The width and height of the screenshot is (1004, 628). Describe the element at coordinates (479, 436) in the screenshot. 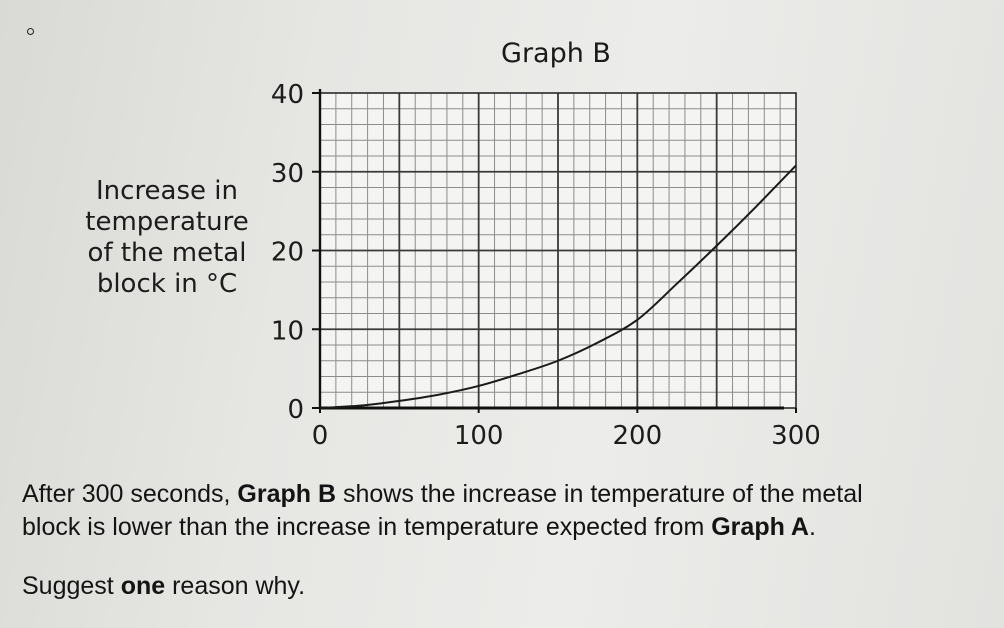

I see `x-tick-label: 100` at that location.